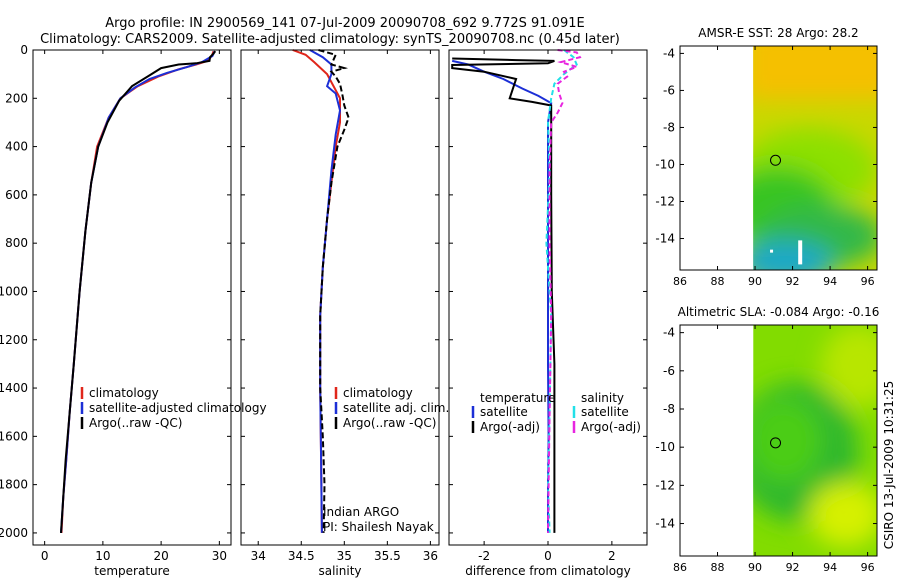 This screenshot has width=900, height=580. I want to click on depth-tick-label: 600, so click(16, 195).